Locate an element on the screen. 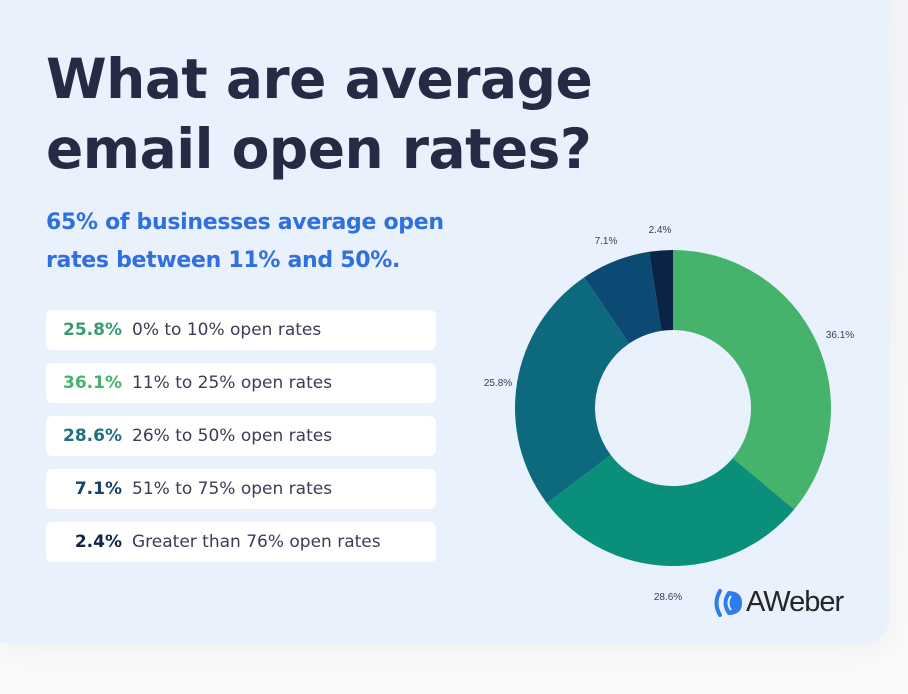 The image size is (908, 694). slice-label: 25.8% is located at coordinates (498, 383).